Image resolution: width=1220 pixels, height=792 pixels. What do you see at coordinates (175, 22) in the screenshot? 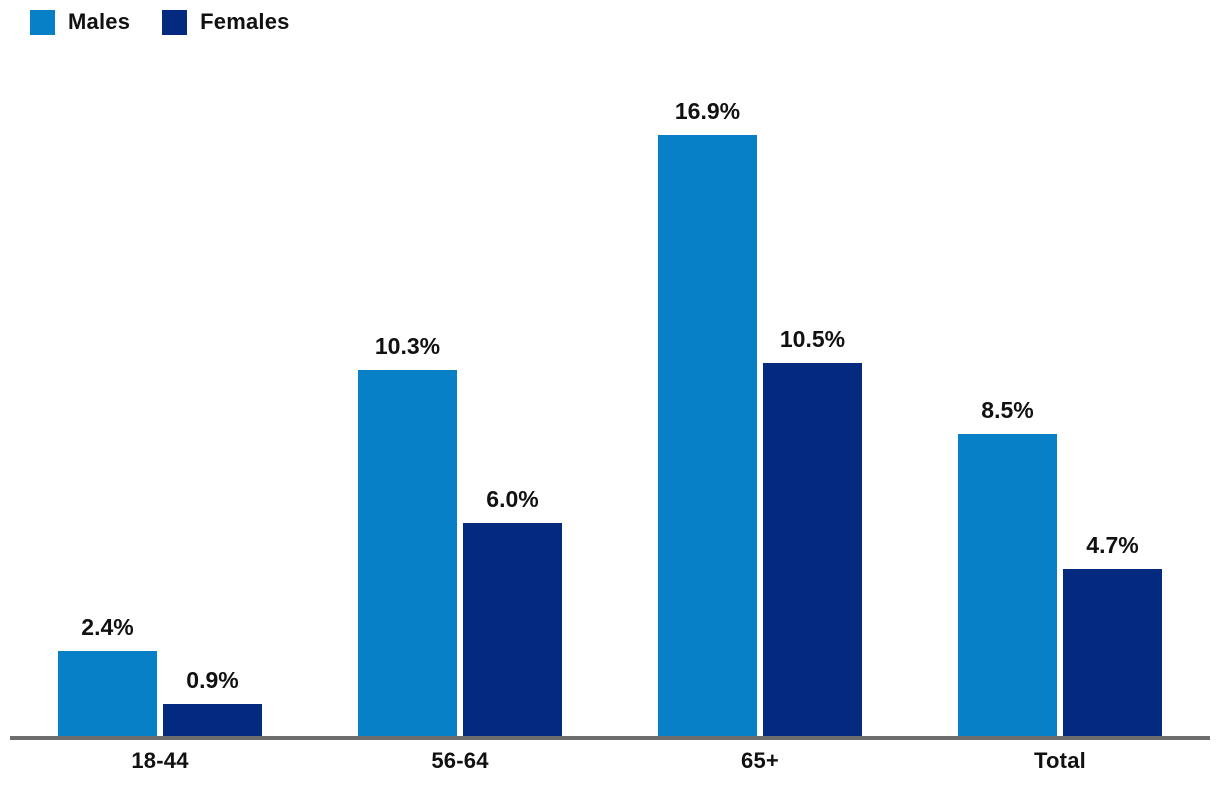
I see `females-color-swatch` at bounding box center [175, 22].